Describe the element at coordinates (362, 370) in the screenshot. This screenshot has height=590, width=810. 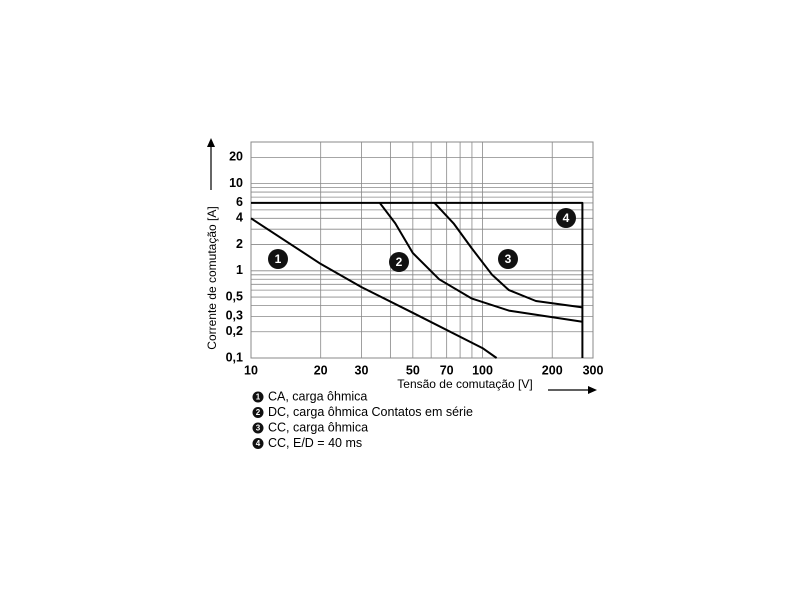
I see `x-tick-label: 30` at that location.